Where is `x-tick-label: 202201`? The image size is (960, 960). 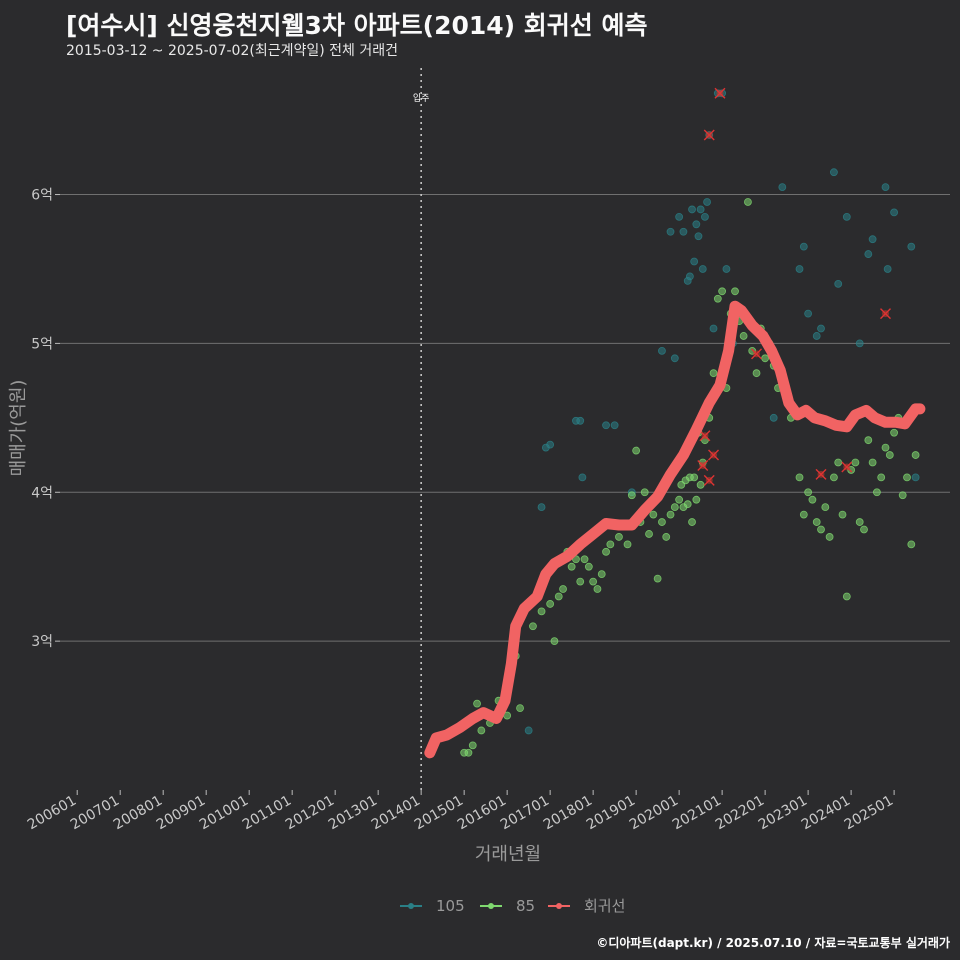
x-tick-label: 202201 is located at coordinates (740, 813).